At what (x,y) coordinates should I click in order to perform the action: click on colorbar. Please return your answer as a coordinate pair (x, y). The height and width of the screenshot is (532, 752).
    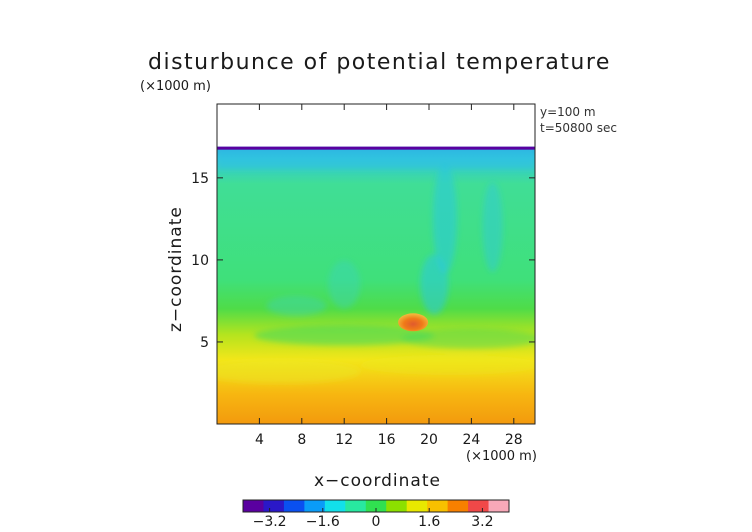
    Looking at the image, I should click on (376, 506).